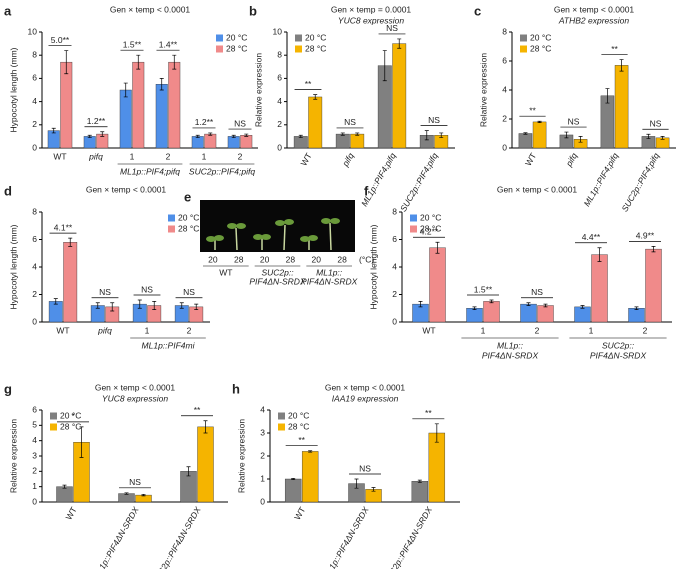 Image resolution: width=682 pixels, height=574 pixels. I want to click on temperature-label: 20, so click(265, 259).